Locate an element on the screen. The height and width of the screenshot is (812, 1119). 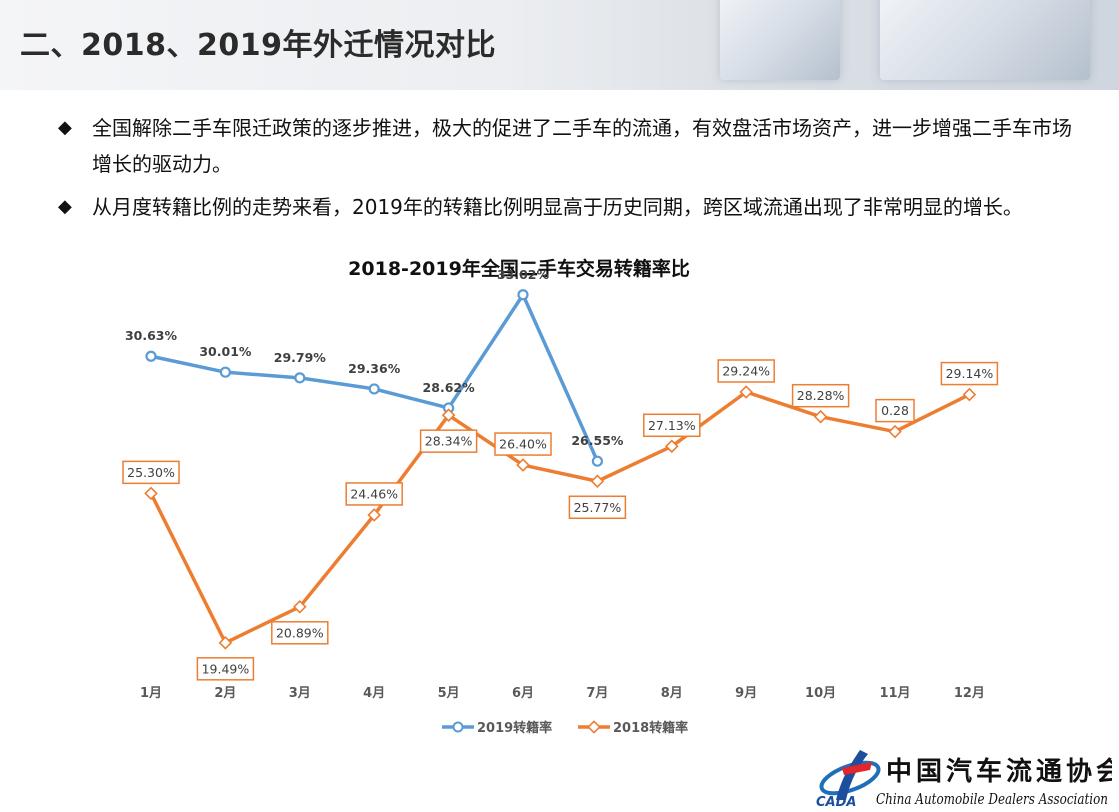
x-tick-label: 5月 is located at coordinates (449, 693).